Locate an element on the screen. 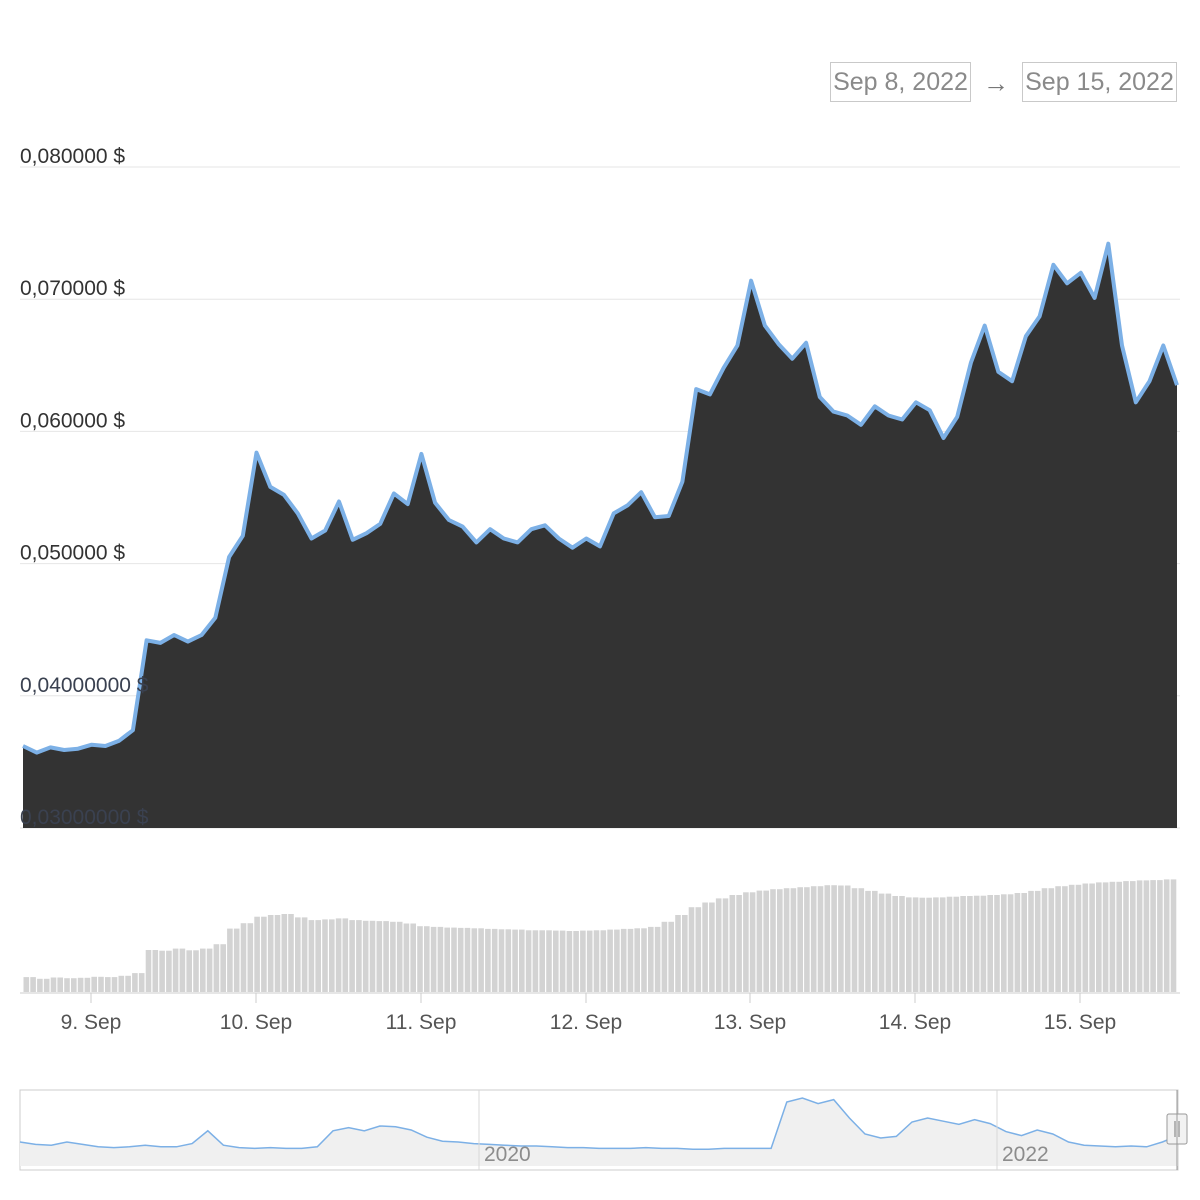  x-tick-label: 11. Sep is located at coordinates (421, 1022).